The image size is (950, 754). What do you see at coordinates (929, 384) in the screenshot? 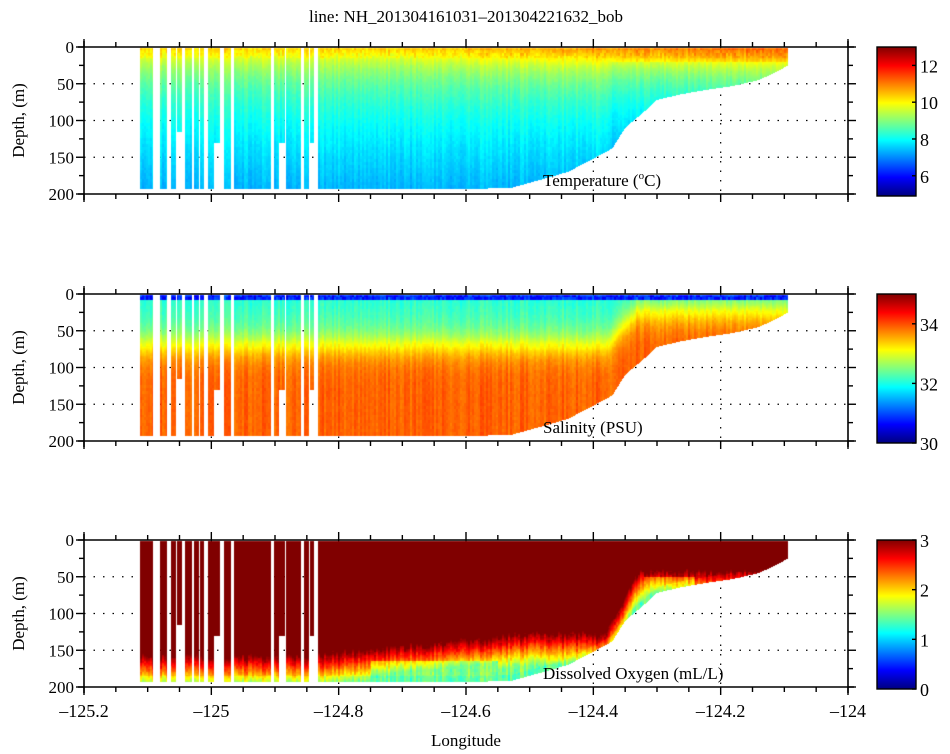
I see `colorbar-tick-label: 32` at bounding box center [929, 384].